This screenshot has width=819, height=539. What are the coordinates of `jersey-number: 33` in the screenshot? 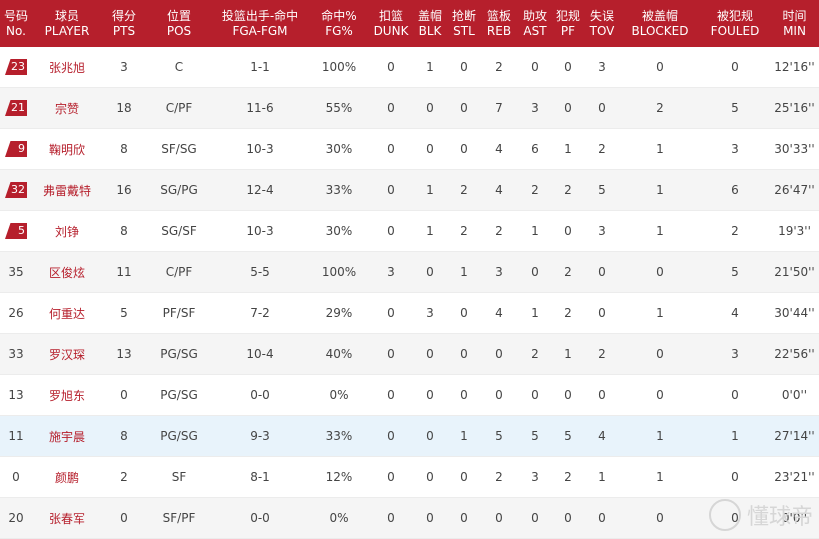 It's located at (15, 354).